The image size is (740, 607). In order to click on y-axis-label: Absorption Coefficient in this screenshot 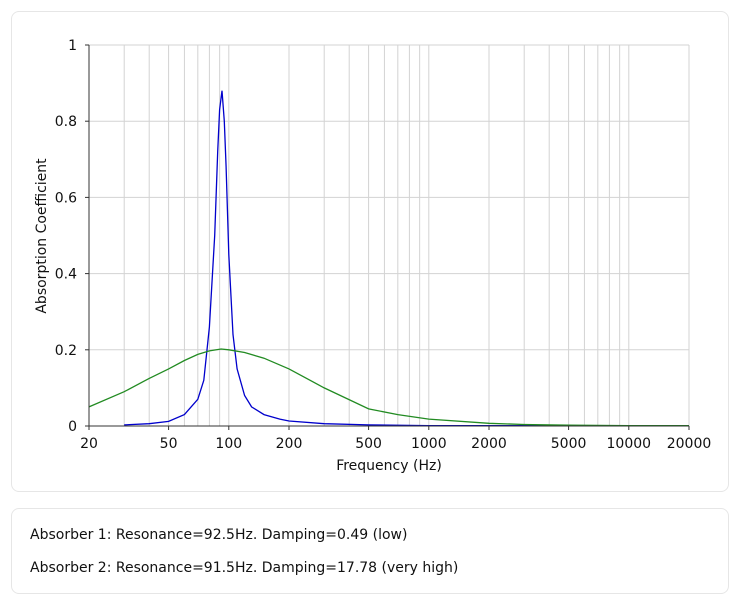, I will do `click(42, 236)`.